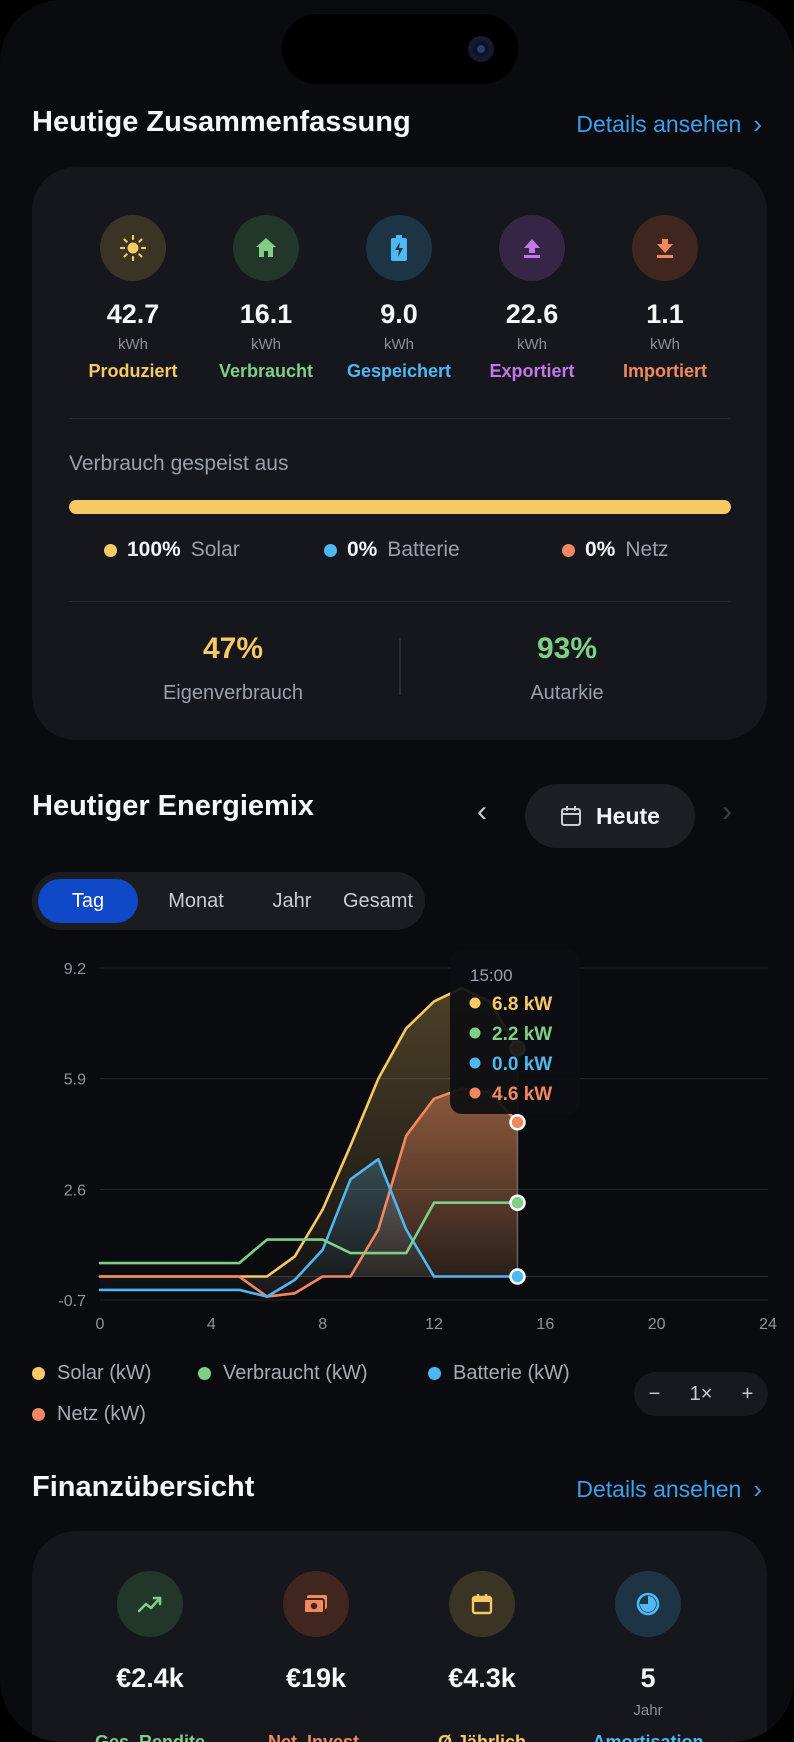 The image size is (794, 1742). Describe the element at coordinates (150, 1656) in the screenshot. I see `finance-total-return: €2.4k Ges. Rendite` at that location.